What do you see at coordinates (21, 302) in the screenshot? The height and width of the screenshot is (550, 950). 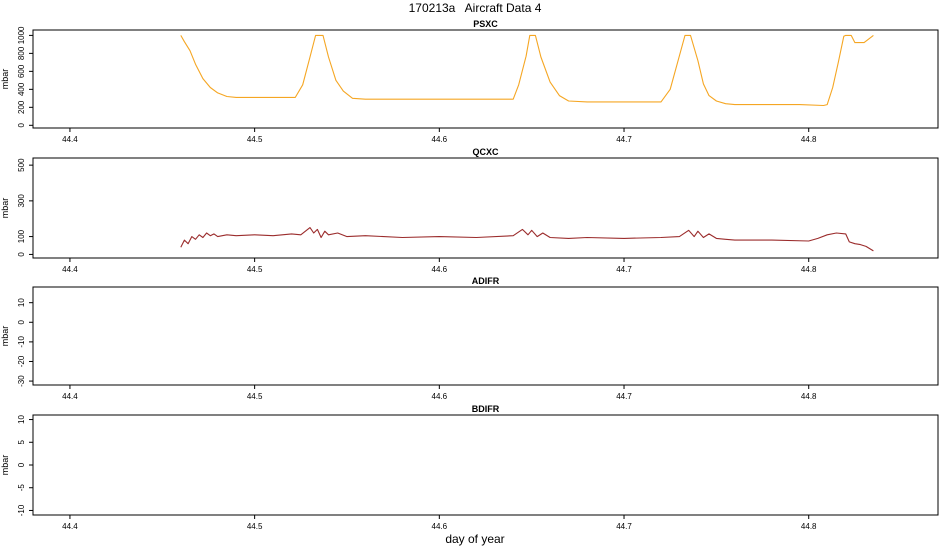 I see `y-tick-label-adifr-4: 10` at bounding box center [21, 302].